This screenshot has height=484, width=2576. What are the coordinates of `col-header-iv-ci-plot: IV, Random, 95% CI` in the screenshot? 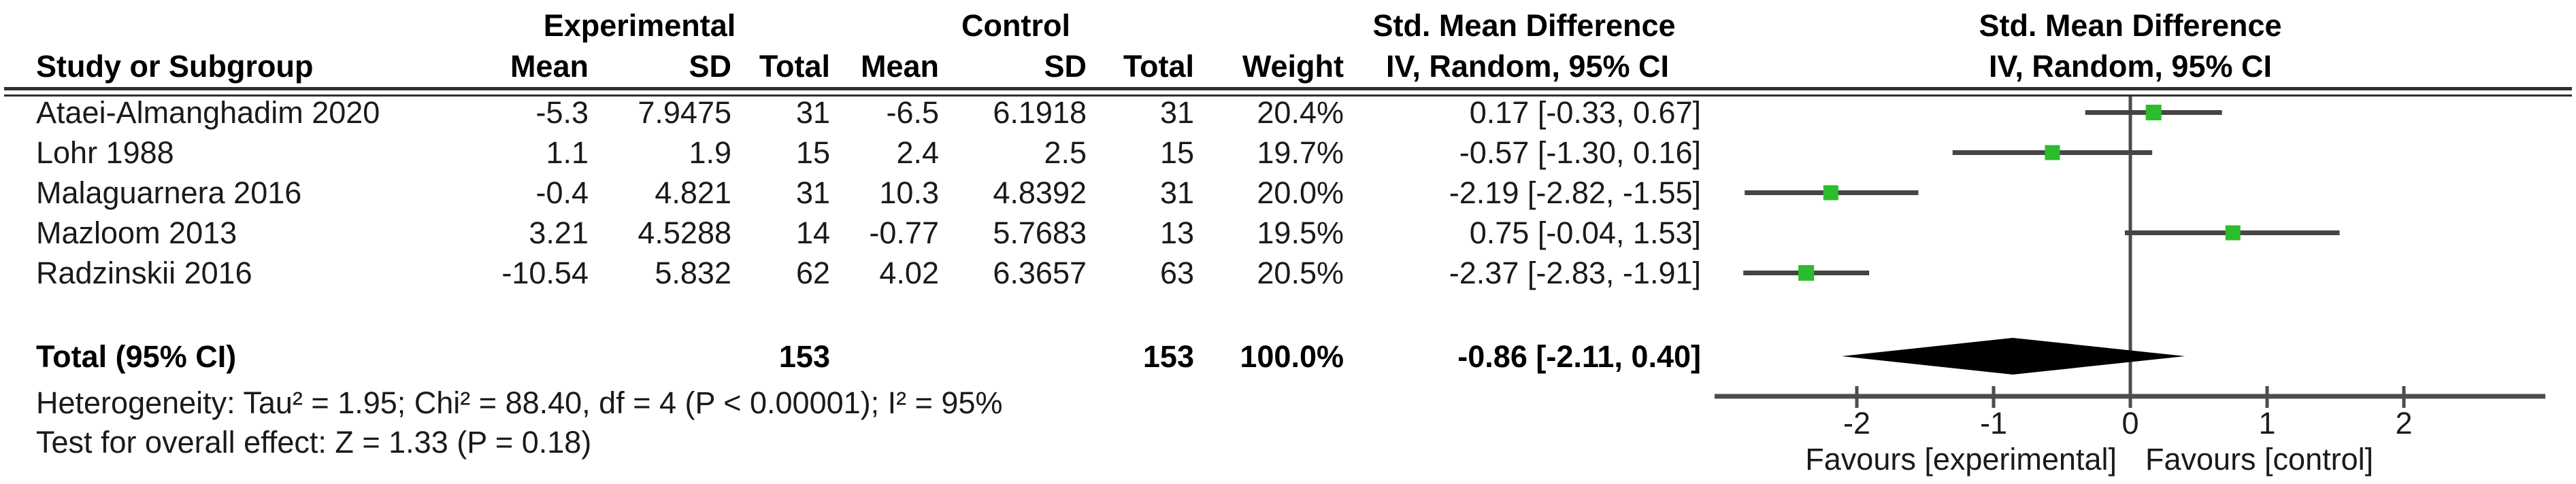 It's located at (2131, 66).